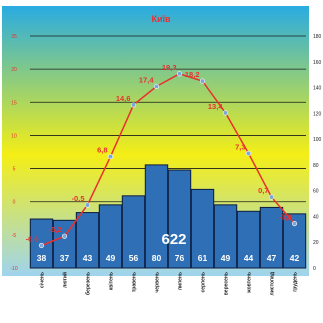 The image size is (323, 323). Describe the element at coordinates (65, 258) in the screenshot. I see `bar-value-label: 37` at that location.